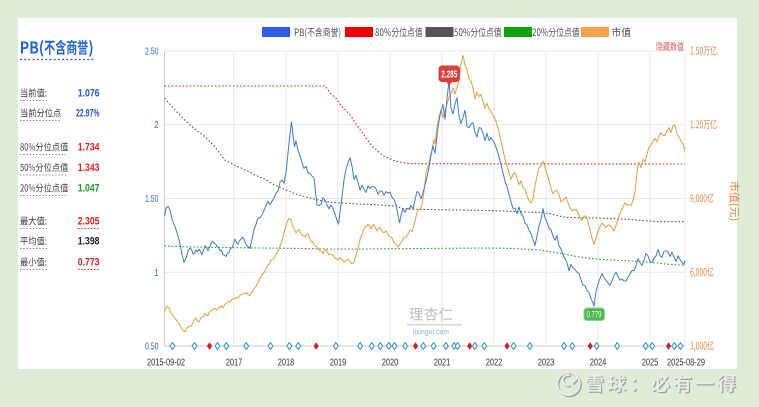 Image resolution: width=759 pixels, height=407 pixels. I want to click on svg-text: 2020, so click(390, 363).